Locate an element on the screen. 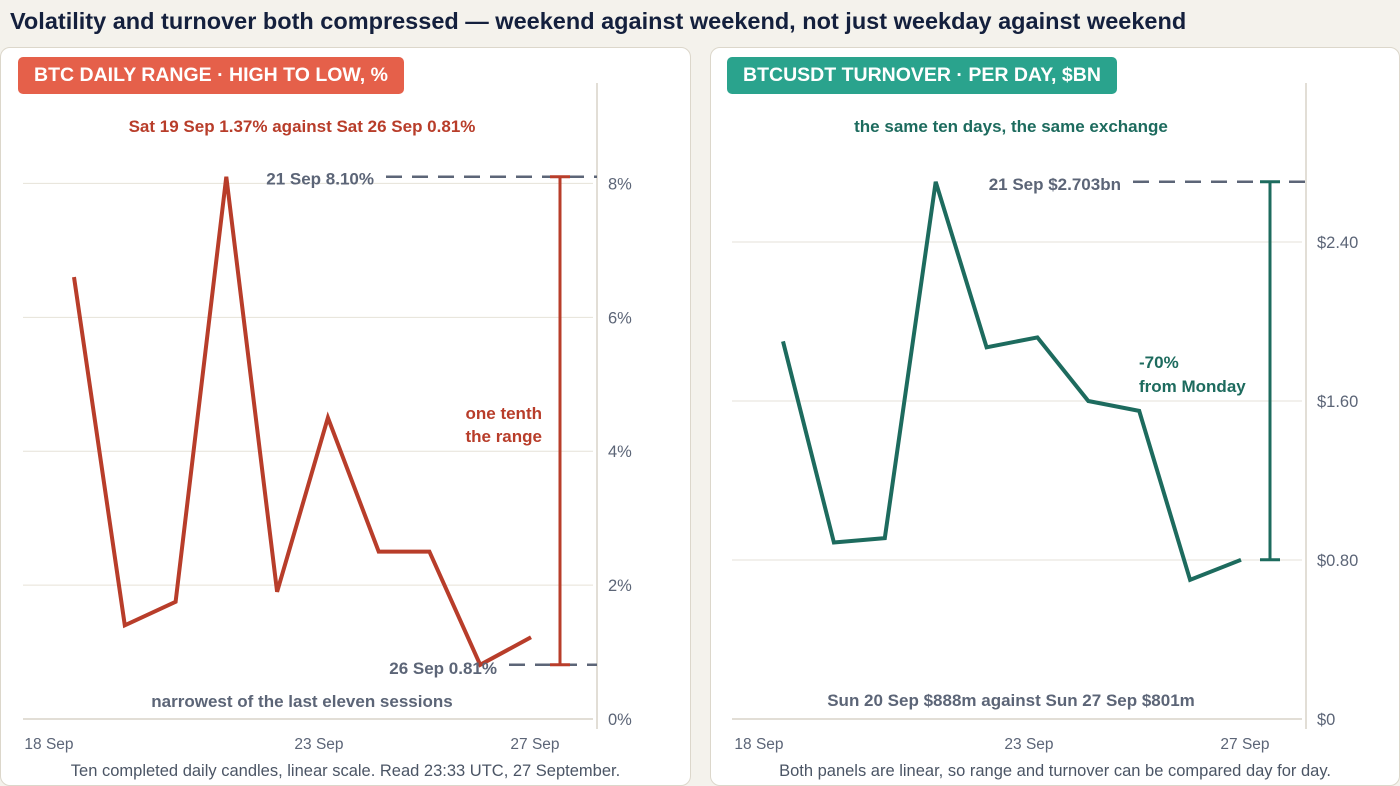 This screenshot has width=1400, height=786. turnover-x-tick-label: 27 Sep is located at coordinates (1244, 744).